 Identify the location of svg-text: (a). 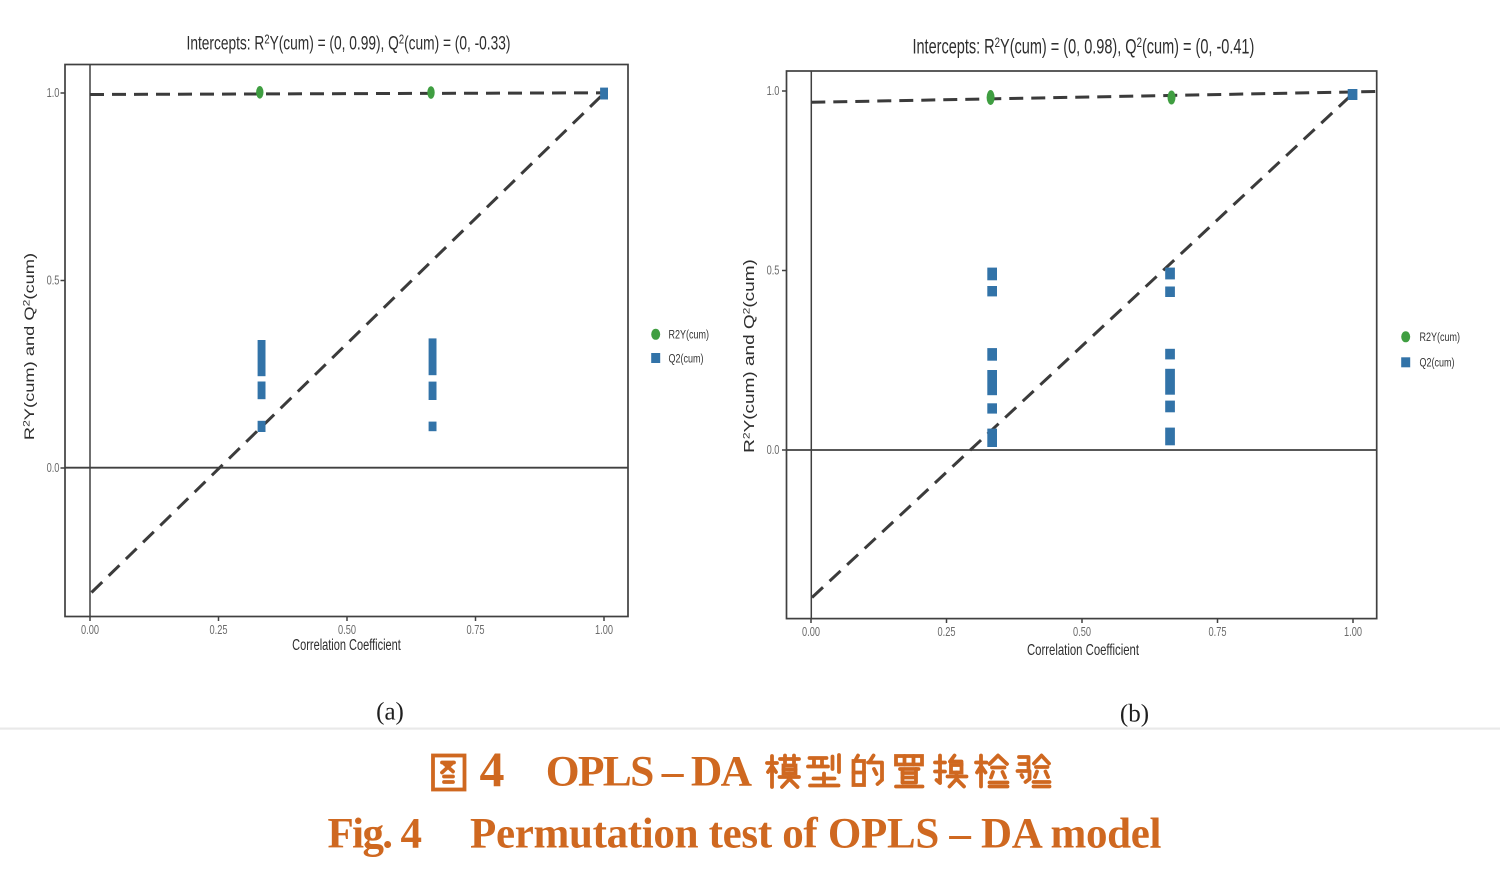
(390, 712).